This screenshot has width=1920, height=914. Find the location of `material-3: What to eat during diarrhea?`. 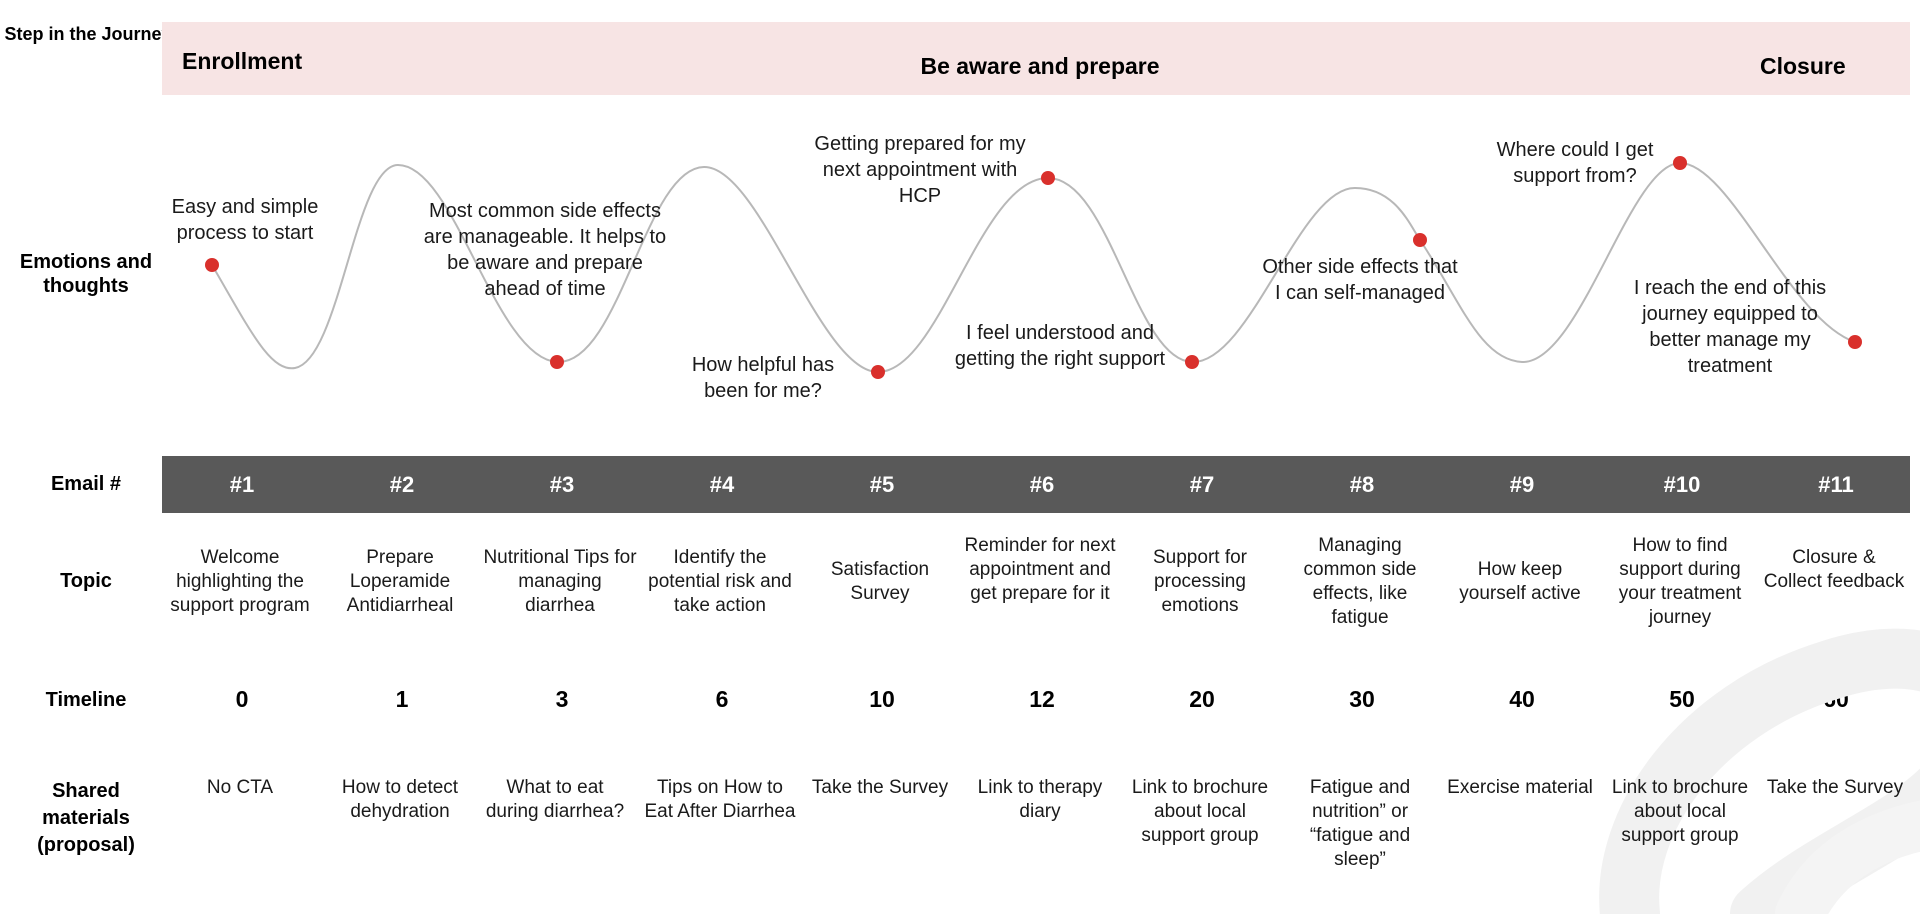

material-3: What to eat during diarrhea? is located at coordinates (555, 799).